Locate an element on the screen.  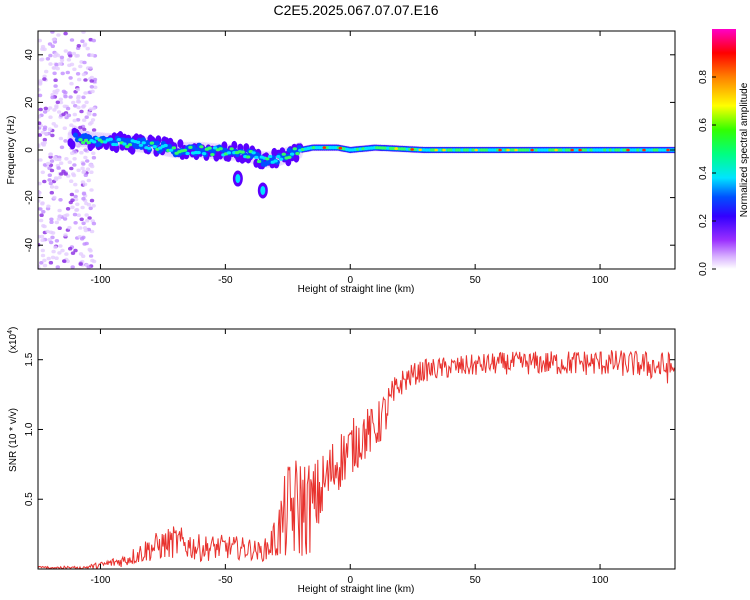
snr-y-label: SNR (10 * v/v) is located at coordinates (13, 440).